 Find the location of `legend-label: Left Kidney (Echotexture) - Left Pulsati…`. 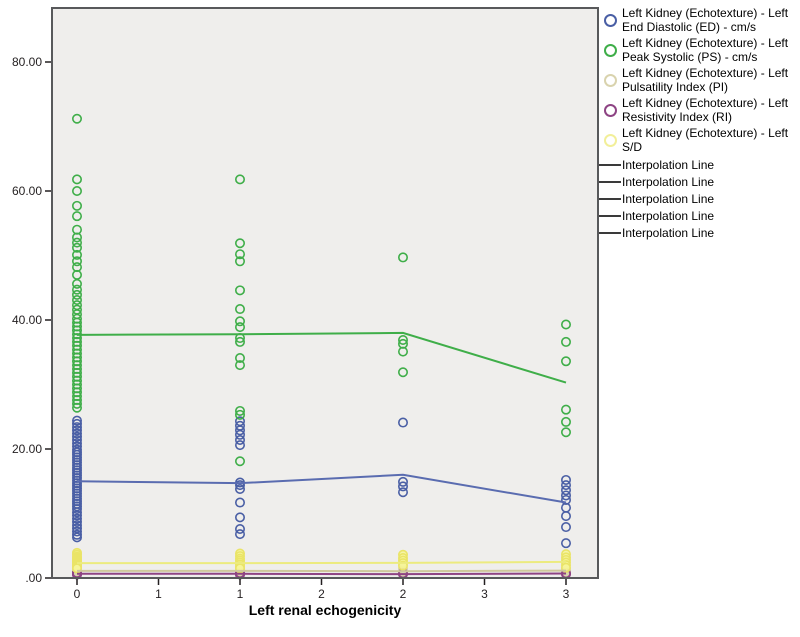

legend-label: Left Kidney (Echotexture) - Left Pulsati… is located at coordinates (705, 80).